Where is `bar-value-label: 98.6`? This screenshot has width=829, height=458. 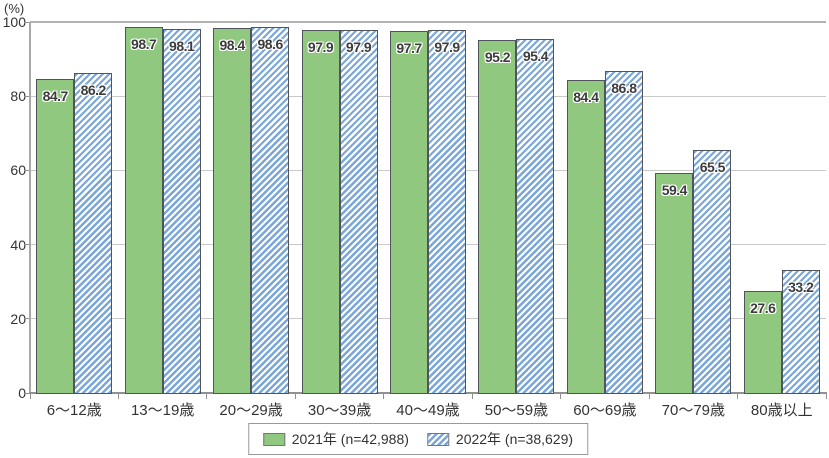
bar-value-label: 98.6 is located at coordinates (270, 44).